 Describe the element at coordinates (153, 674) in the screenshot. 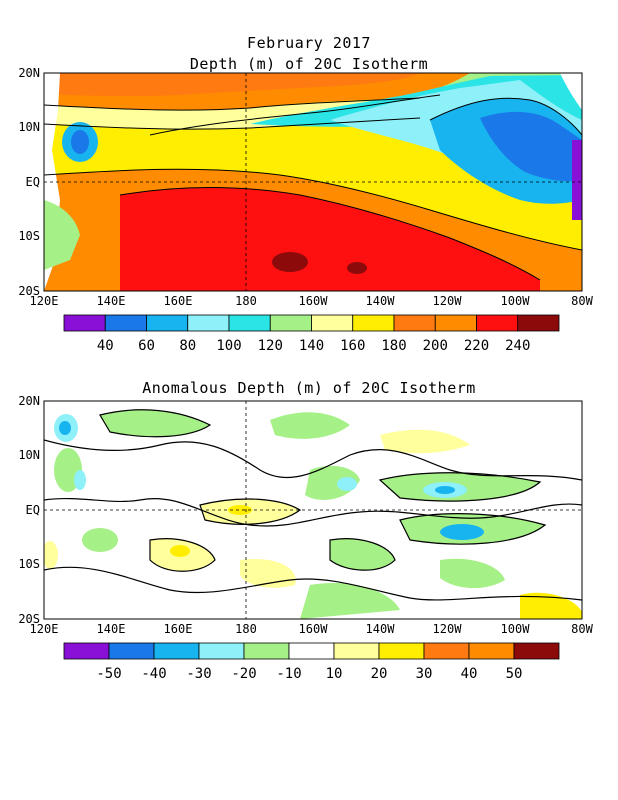

I see `colorbar-label: -40` at that location.